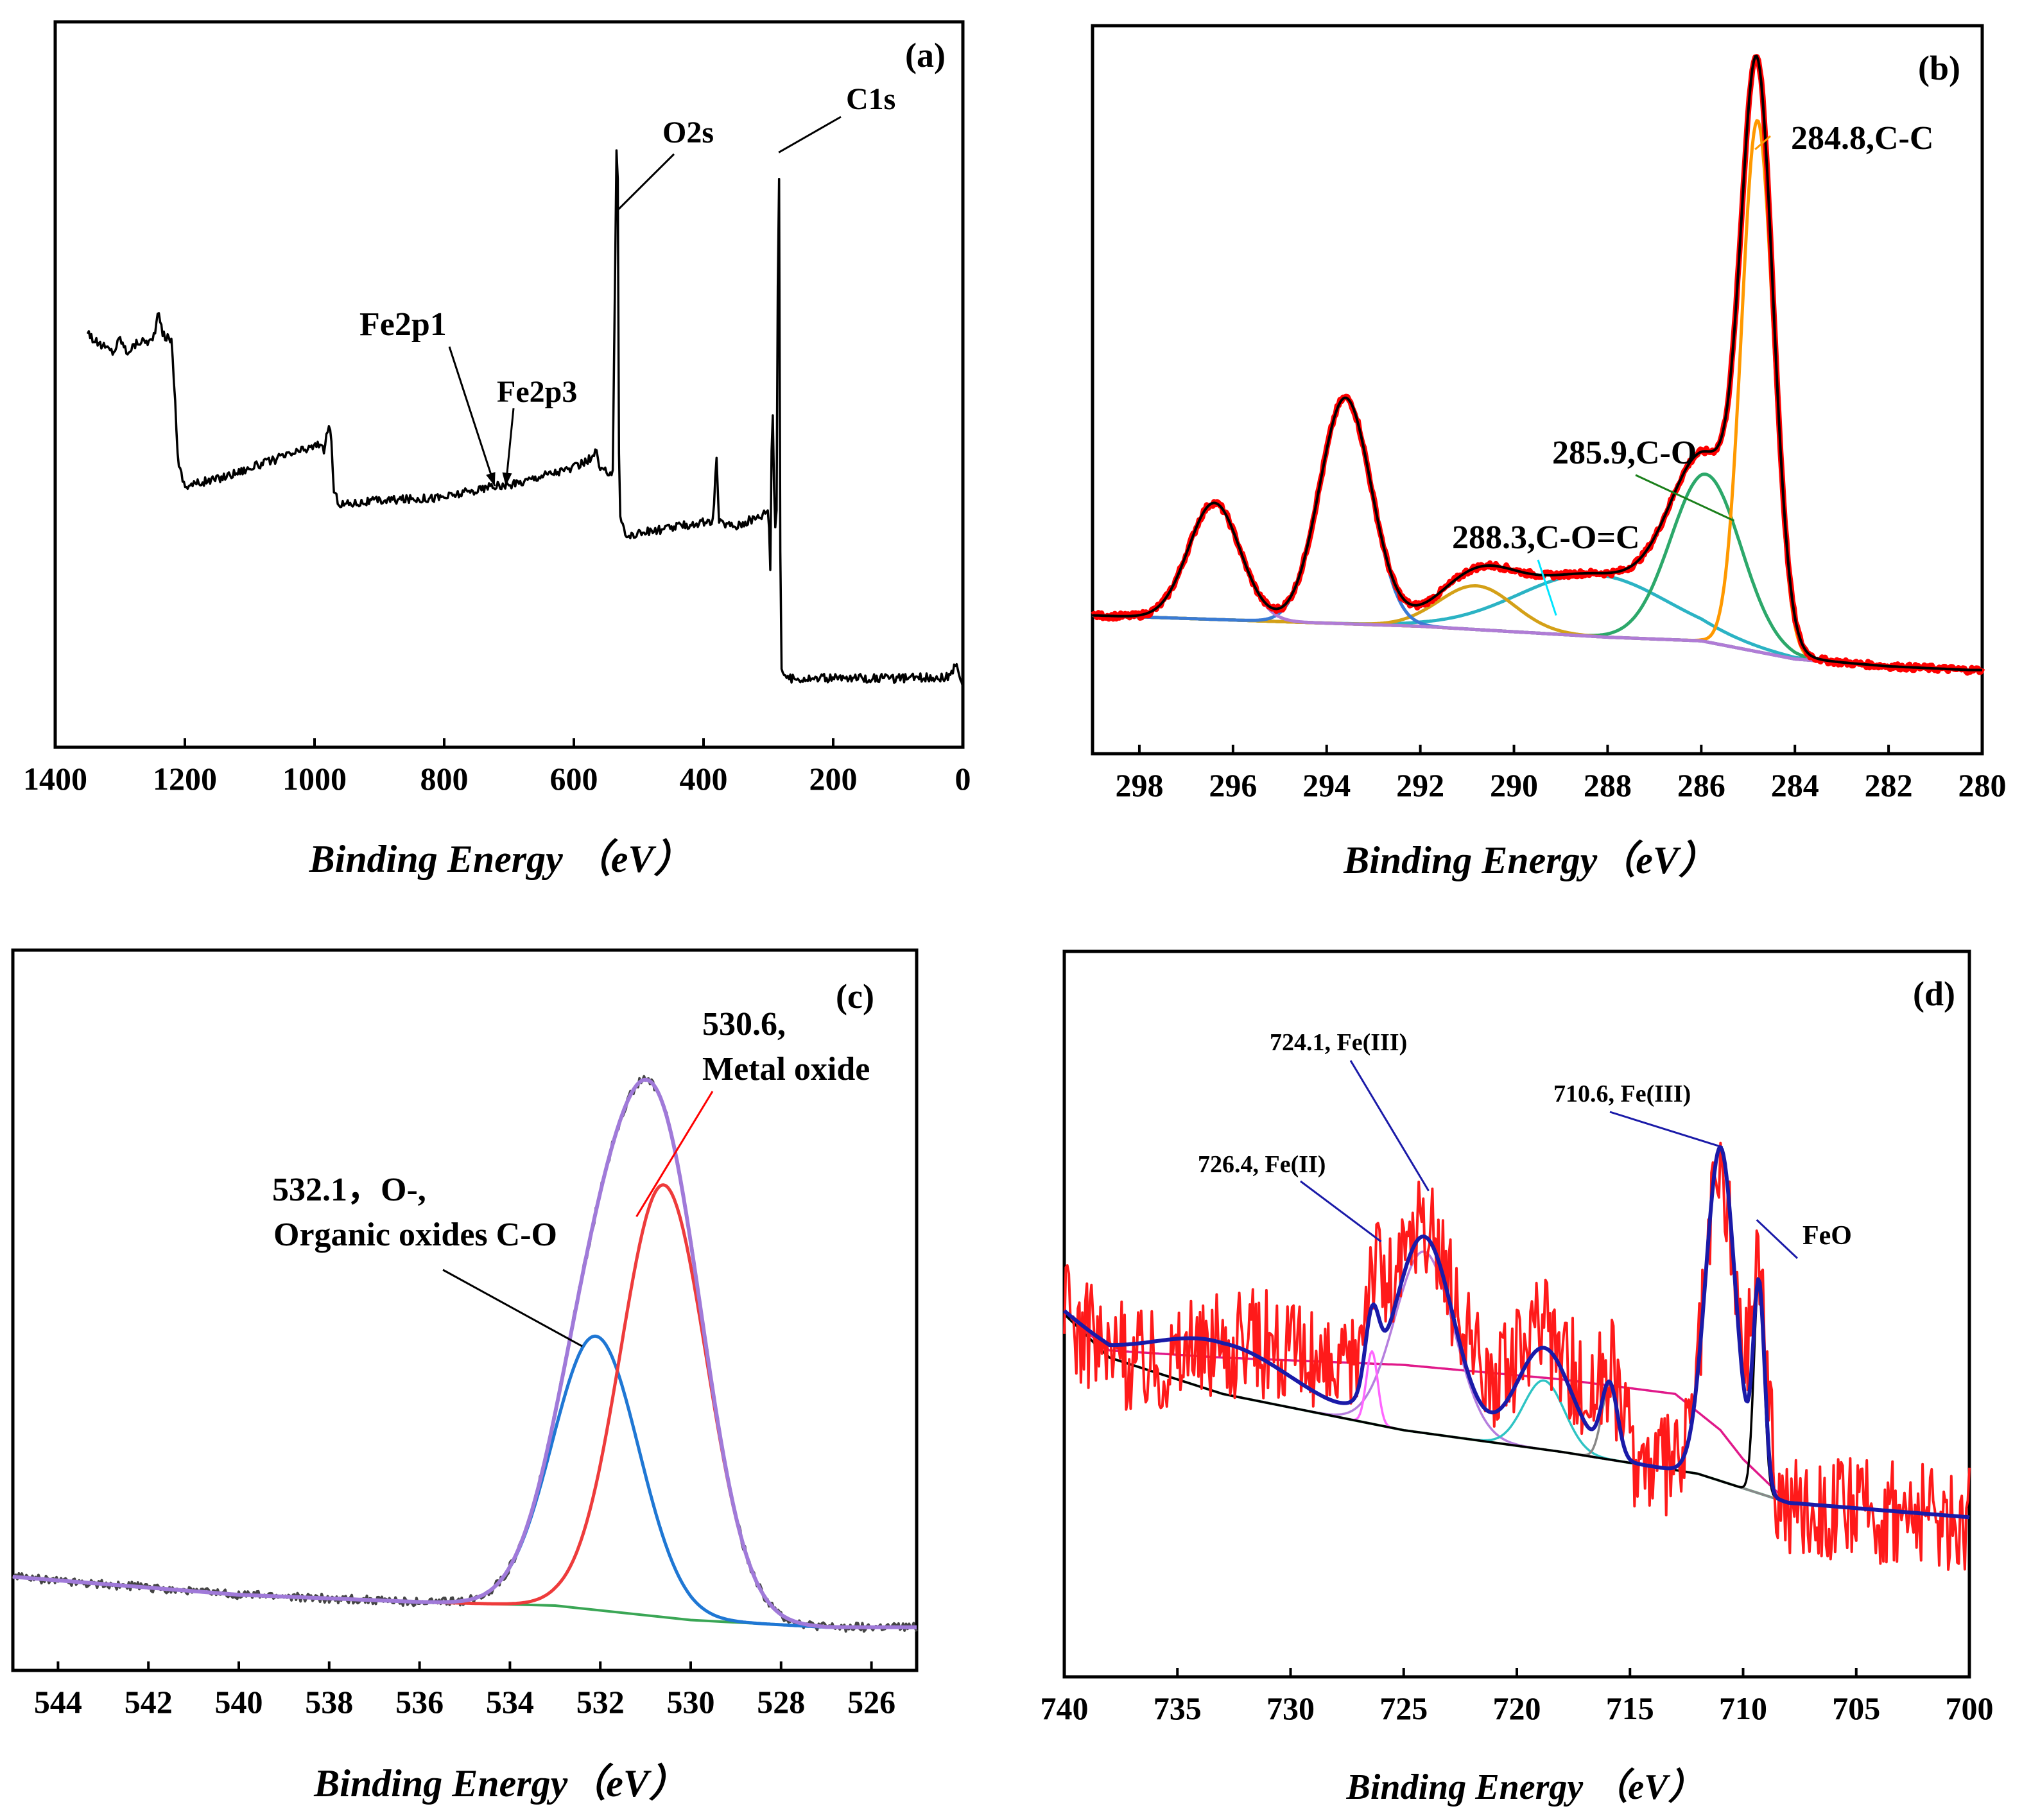 The image size is (2031, 1820). Describe the element at coordinates (349, 1190) in the screenshot. I see `annotation-organic-oxide-value: 532.1，O-,` at that location.